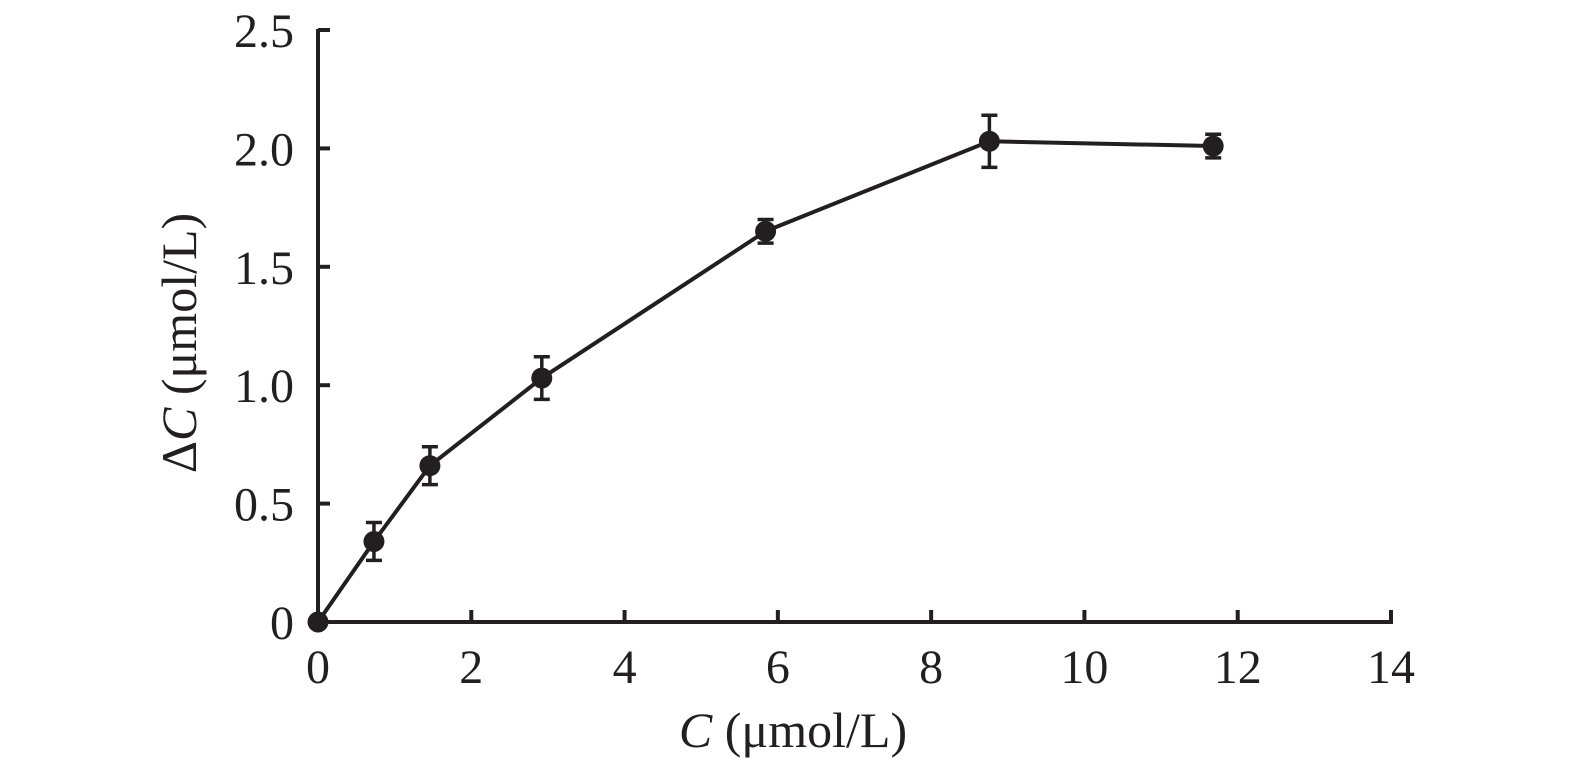 The height and width of the screenshot is (764, 1575). What do you see at coordinates (1084, 667) in the screenshot?
I see `x-tick-label: 10` at bounding box center [1084, 667].